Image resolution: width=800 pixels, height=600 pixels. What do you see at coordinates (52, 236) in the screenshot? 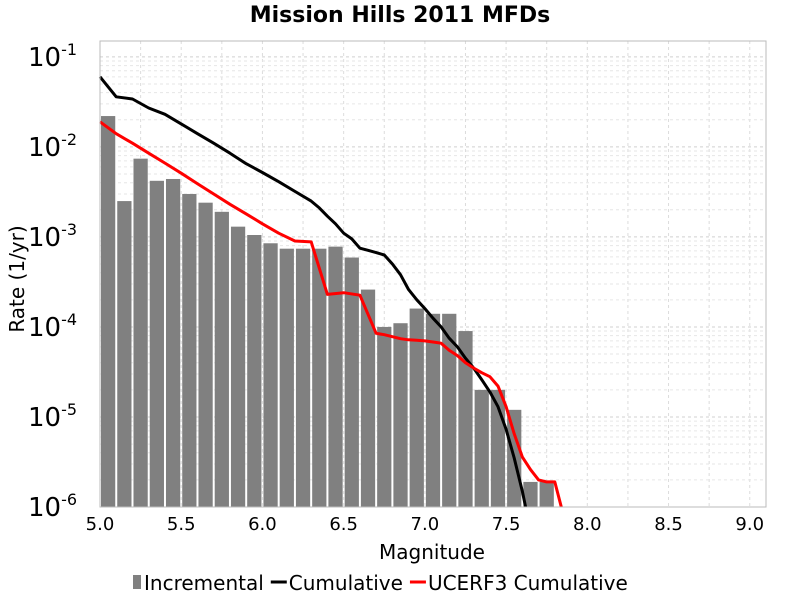
I see `y-tick-label: 10⁻³` at bounding box center [52, 236].